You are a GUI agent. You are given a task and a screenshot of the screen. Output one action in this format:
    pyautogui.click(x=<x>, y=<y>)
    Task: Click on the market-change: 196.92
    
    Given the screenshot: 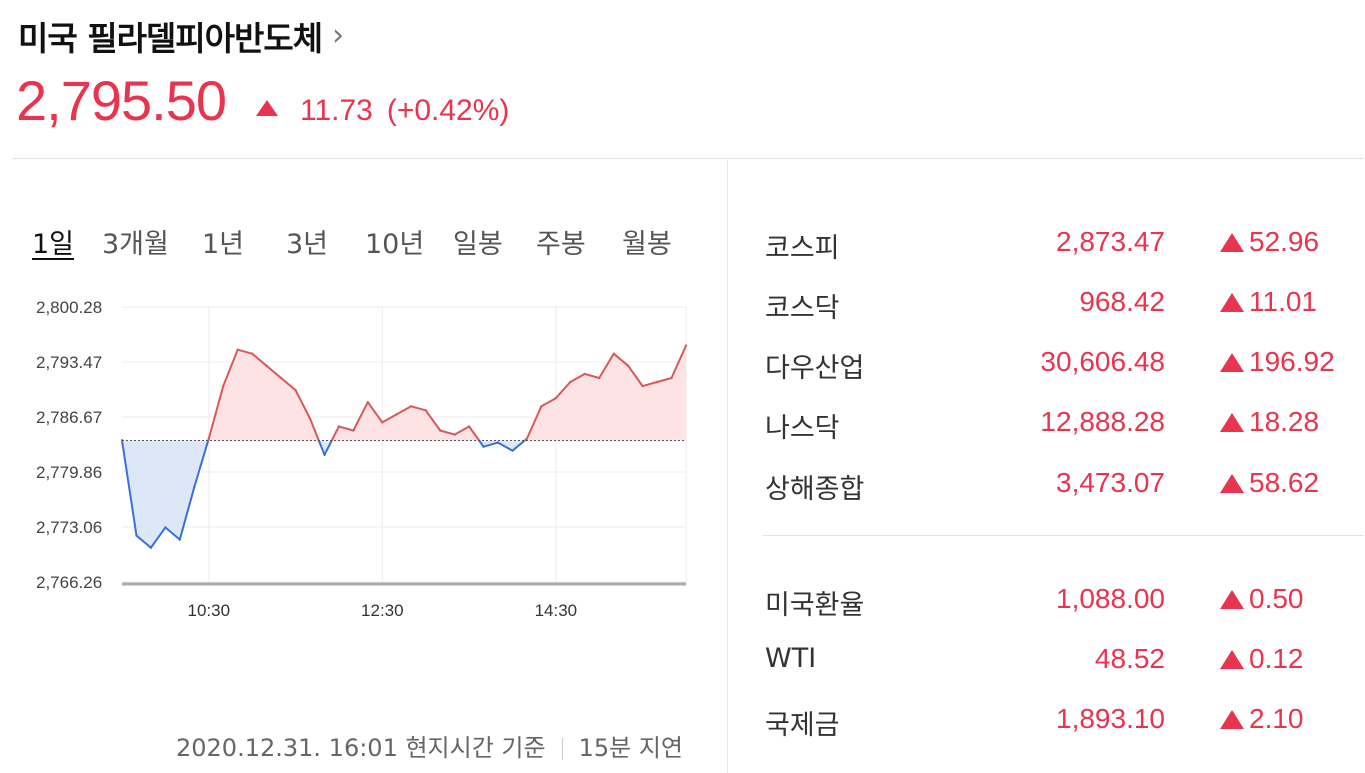 What is the action you would take?
    pyautogui.click(x=1277, y=362)
    